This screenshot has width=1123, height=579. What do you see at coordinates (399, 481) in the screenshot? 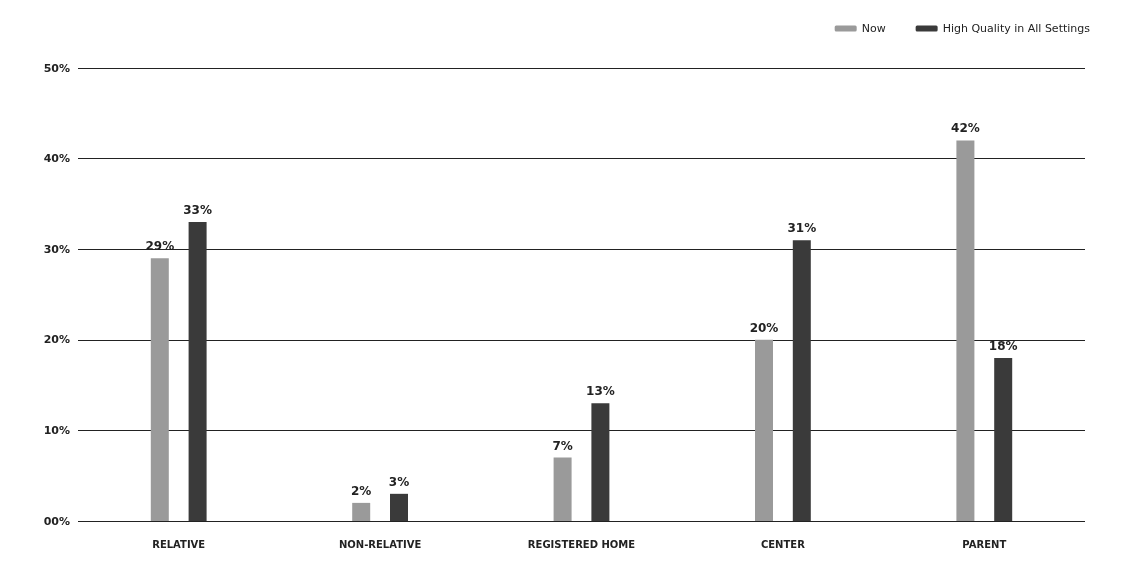
I see `data-label: 3%` at bounding box center [399, 481].